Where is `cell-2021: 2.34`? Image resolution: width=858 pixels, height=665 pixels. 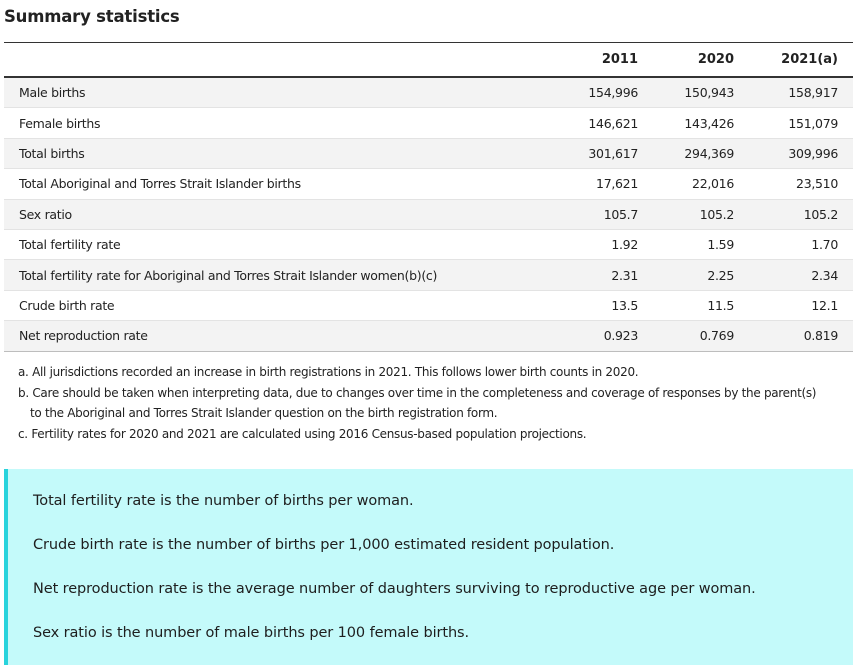 cell-2021: 2.34 is located at coordinates (786, 275).